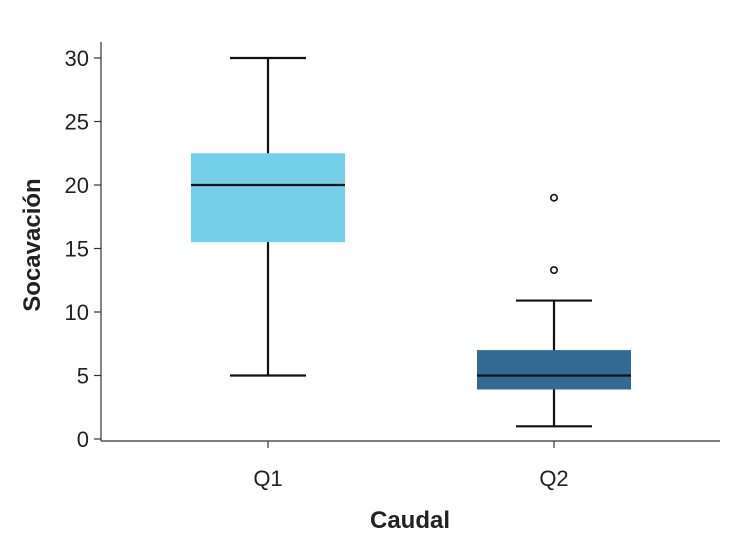  Describe the element at coordinates (83, 376) in the screenshot. I see `y-tick-label: 5` at that location.